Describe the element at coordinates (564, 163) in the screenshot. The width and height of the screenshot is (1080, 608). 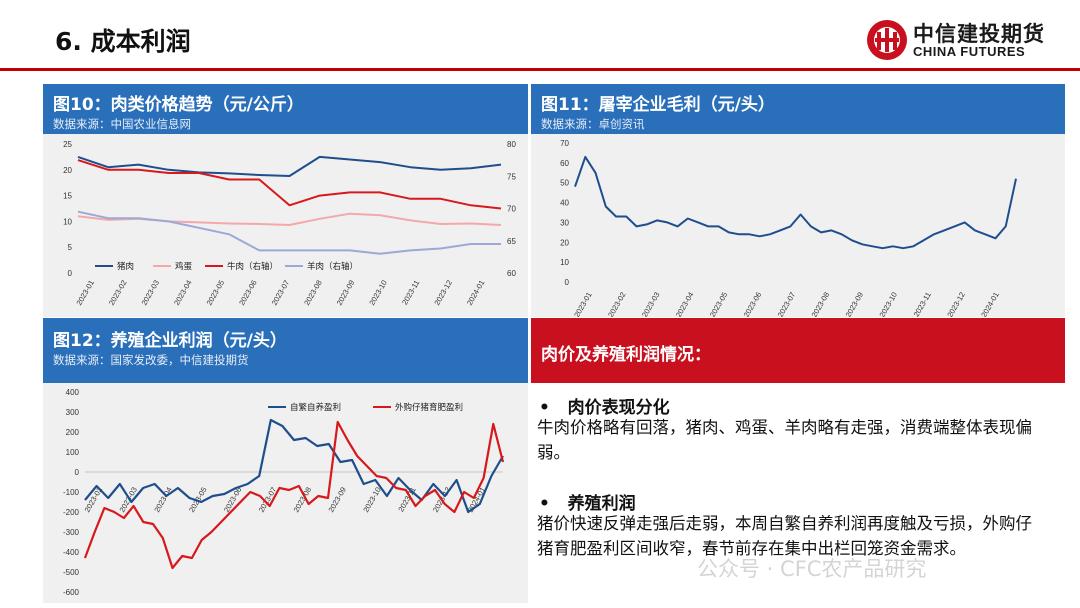
I see `y-tick-label: 60` at that location.